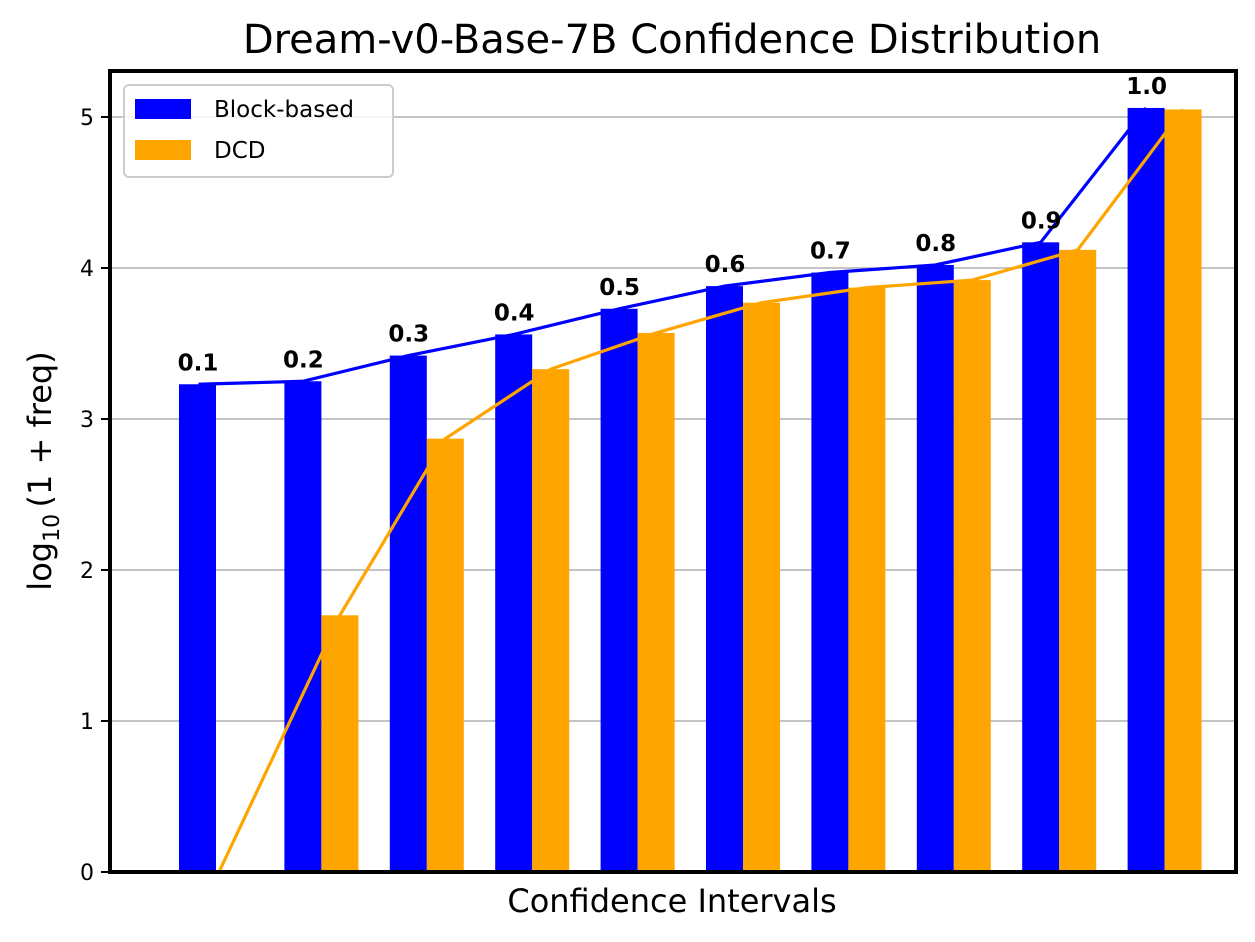  Describe the element at coordinates (935, 244) in the screenshot. I see `bin-label: 0.8` at that location.